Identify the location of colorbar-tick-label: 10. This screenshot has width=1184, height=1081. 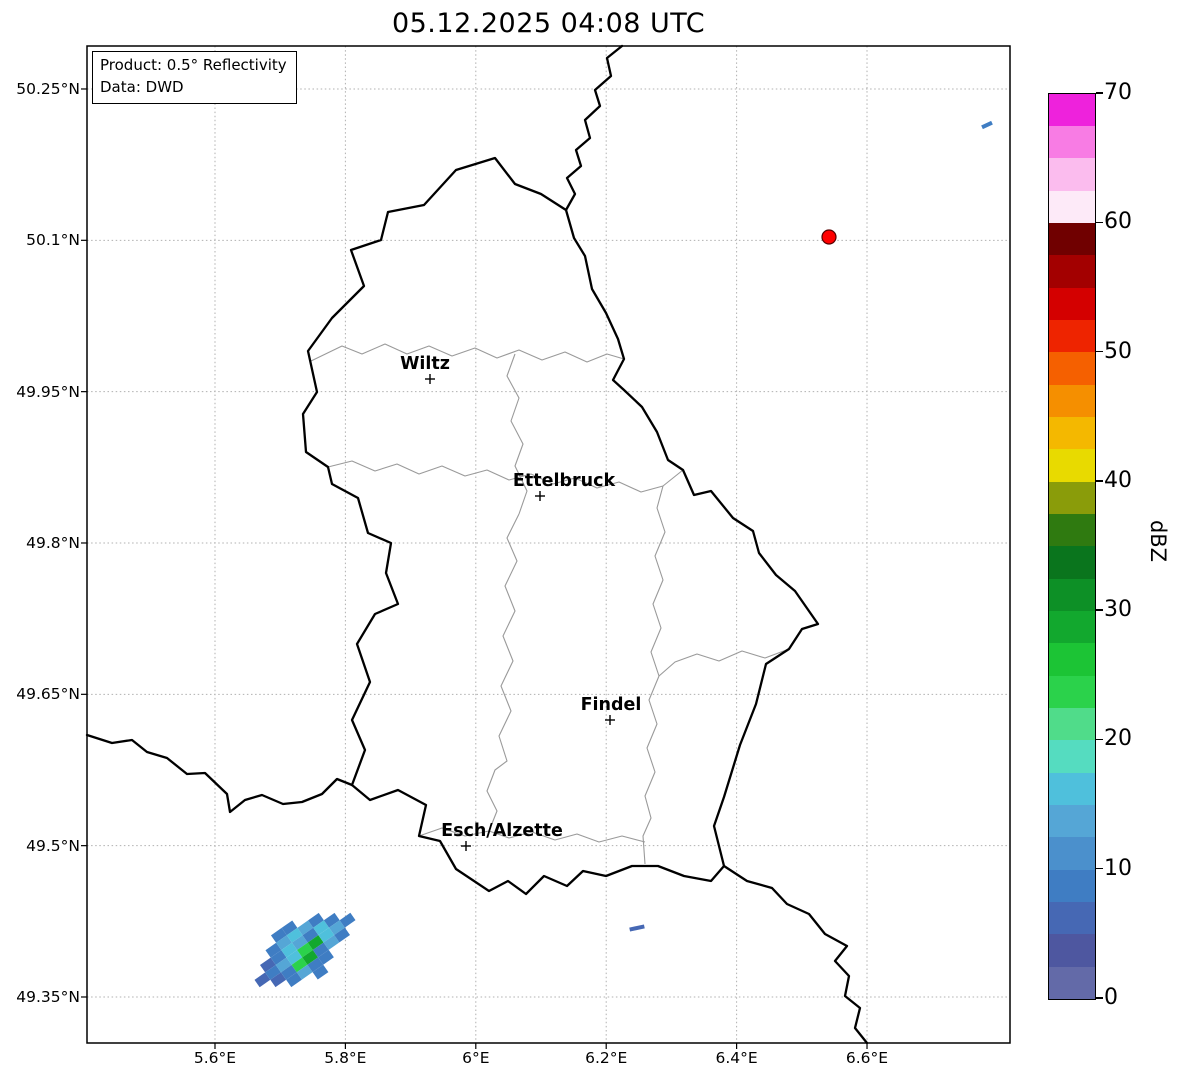
(1118, 868).